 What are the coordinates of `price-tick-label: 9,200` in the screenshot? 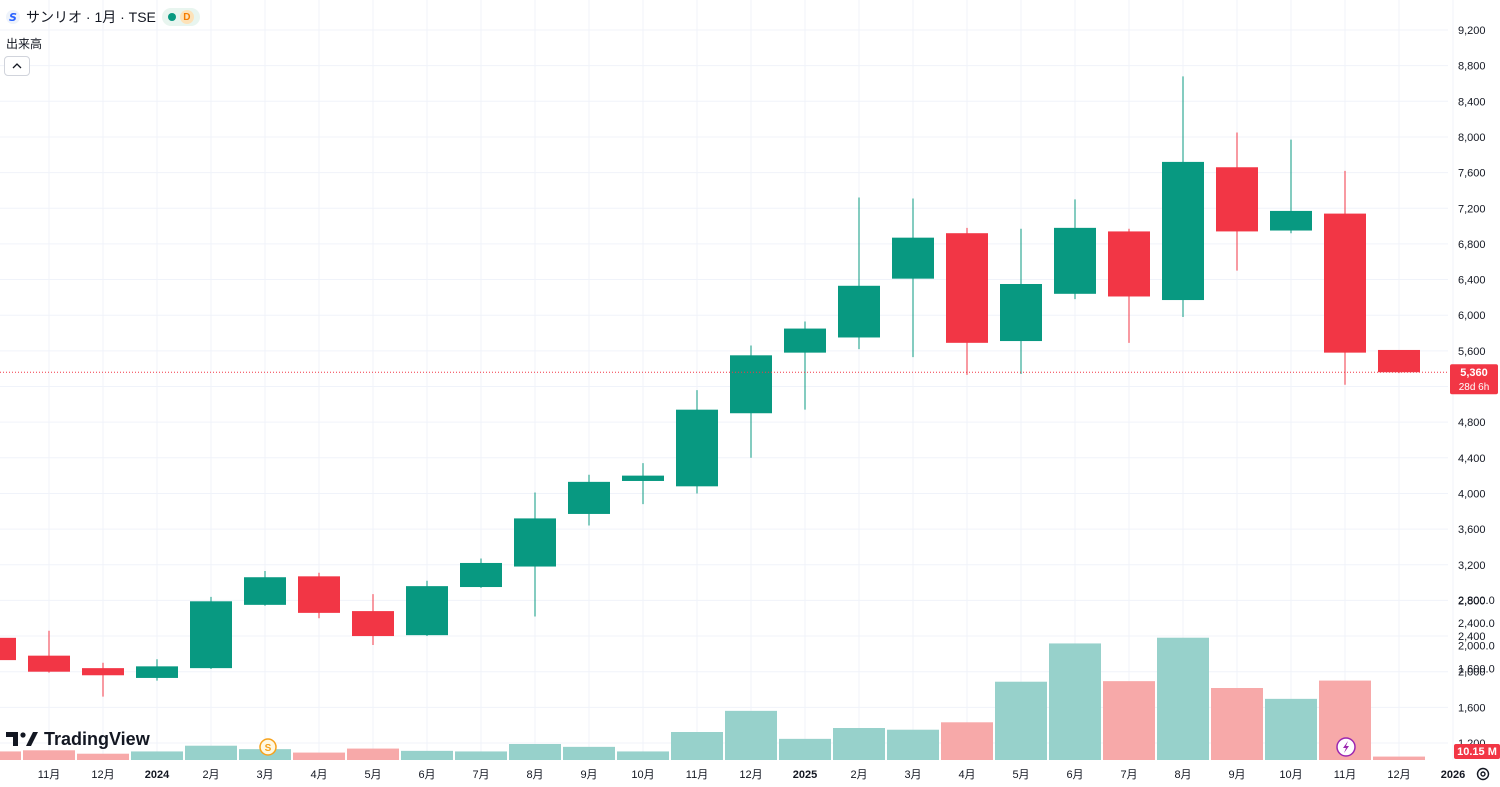 It's located at (1472, 31).